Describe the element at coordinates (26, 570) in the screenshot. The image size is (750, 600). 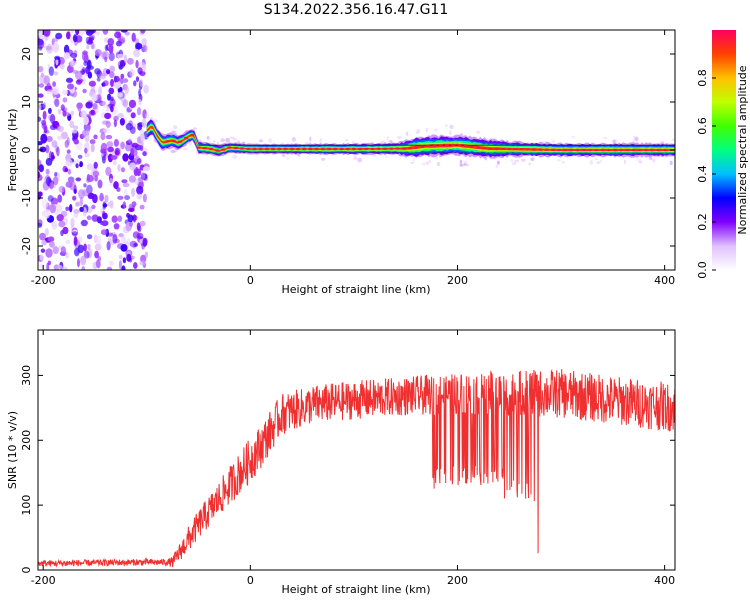
I see `snr-y-tick-label: 0` at that location.